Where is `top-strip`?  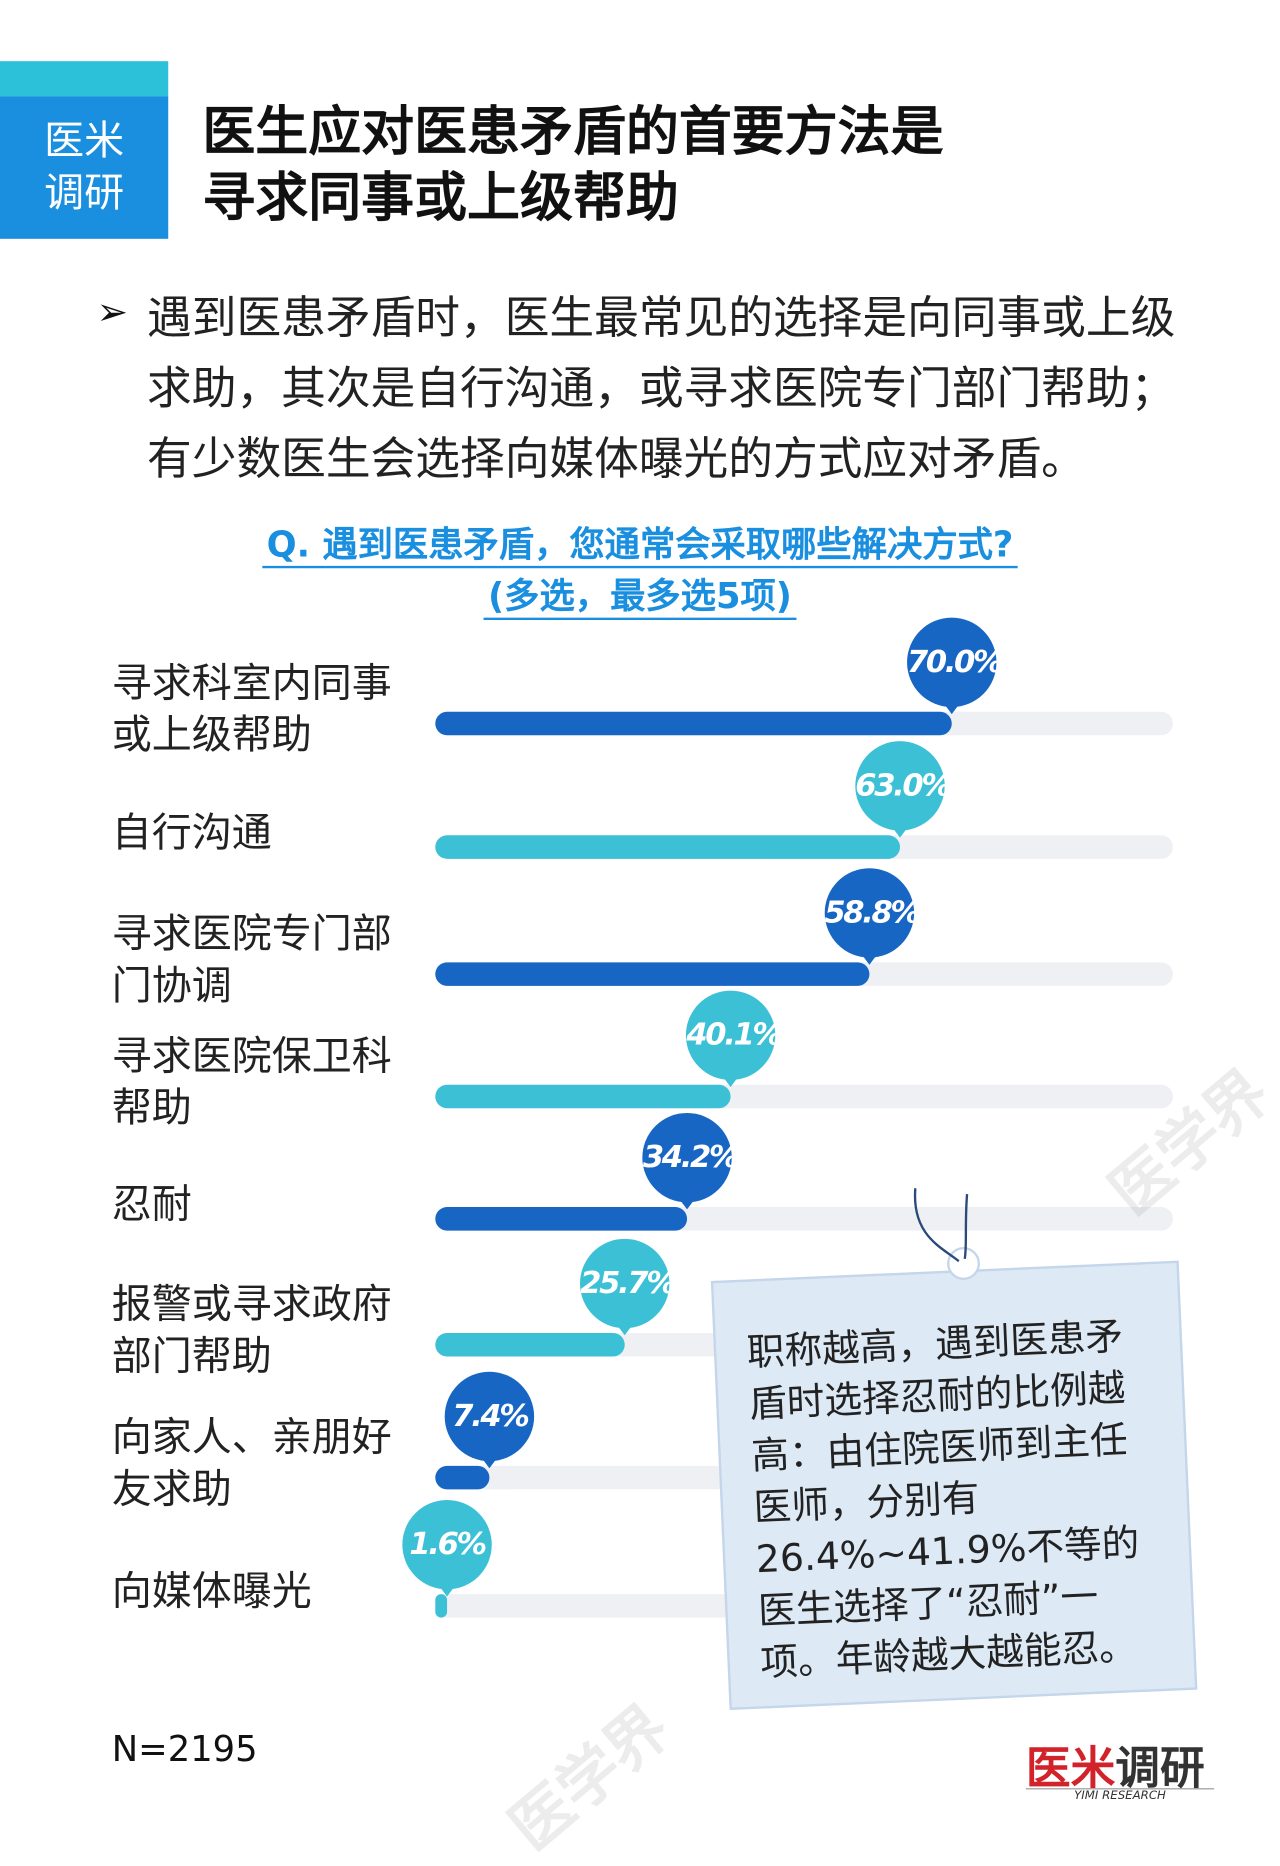 top-strip is located at coordinates (84, 79).